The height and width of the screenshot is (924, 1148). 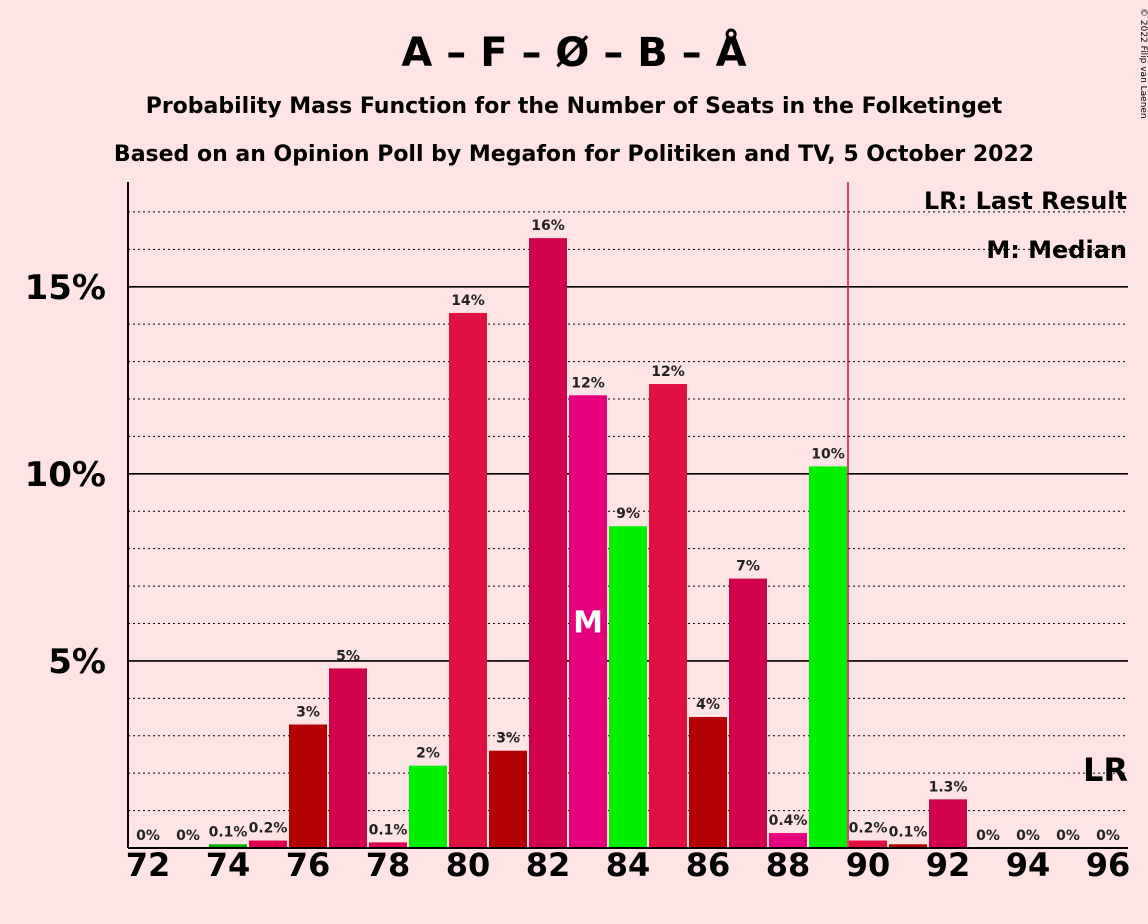 I want to click on data-label-seat-79: 2%, so click(x=428, y=754).